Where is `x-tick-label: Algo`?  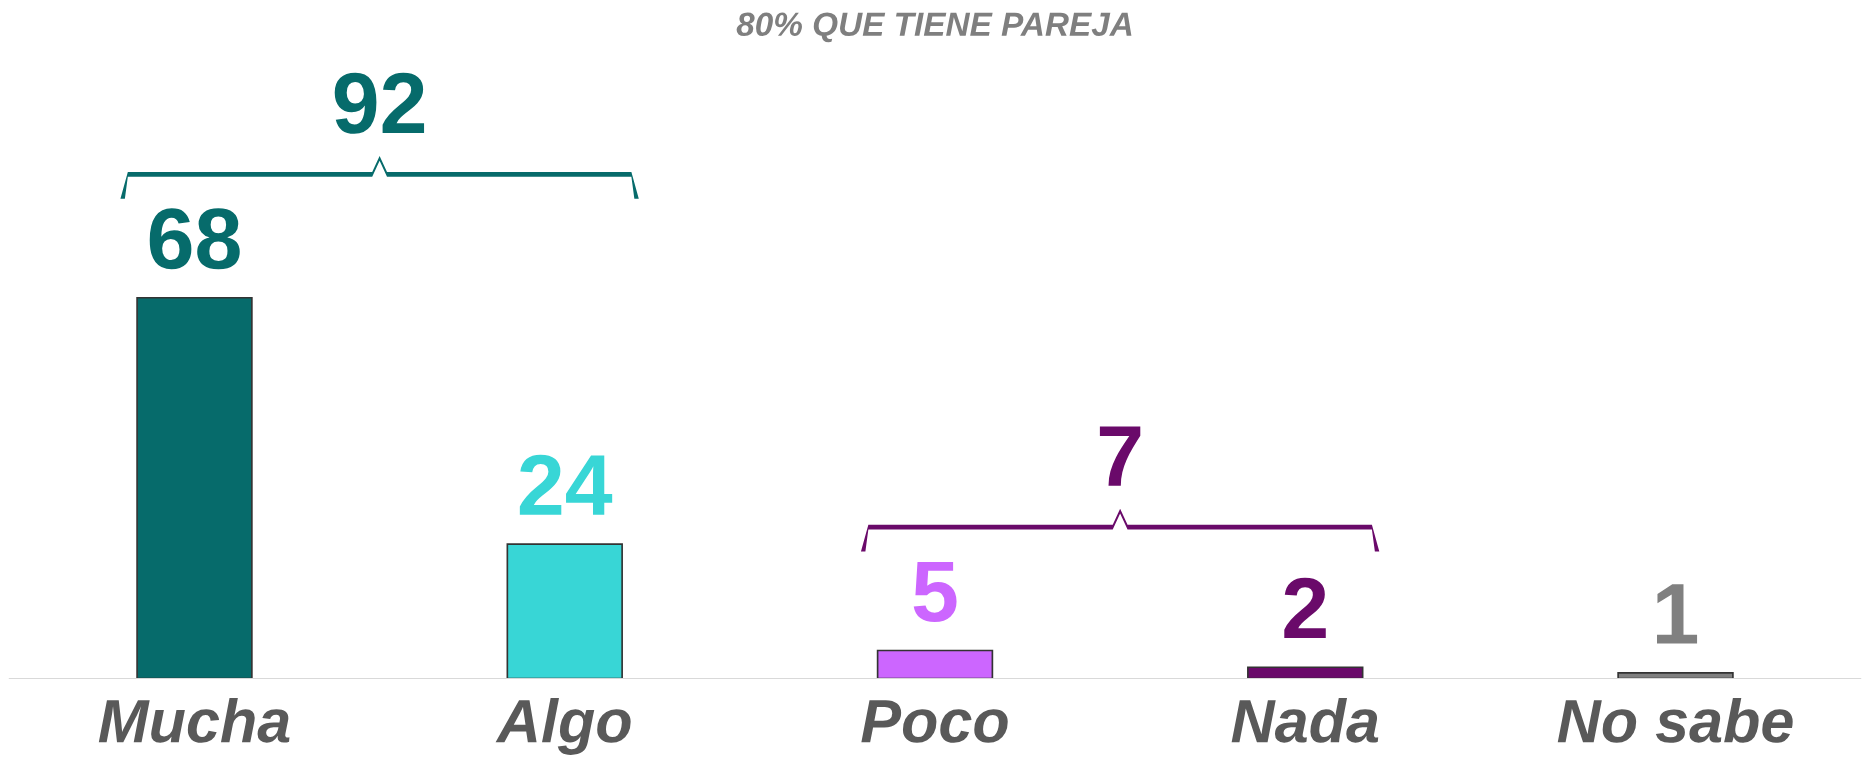
x-tick-label: Algo is located at coordinates (563, 726).